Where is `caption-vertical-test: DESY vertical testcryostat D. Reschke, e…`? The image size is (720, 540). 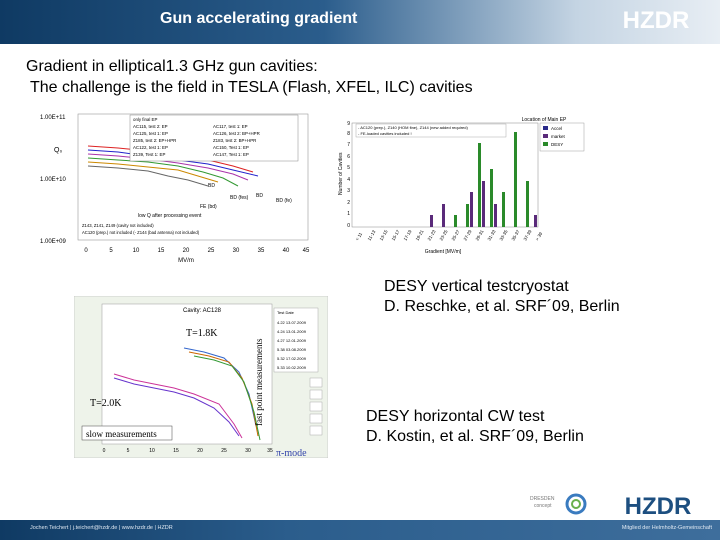
caption-vertical-test: DESY vertical testcryostat D. Reschke, e… is located at coordinates (502, 297).